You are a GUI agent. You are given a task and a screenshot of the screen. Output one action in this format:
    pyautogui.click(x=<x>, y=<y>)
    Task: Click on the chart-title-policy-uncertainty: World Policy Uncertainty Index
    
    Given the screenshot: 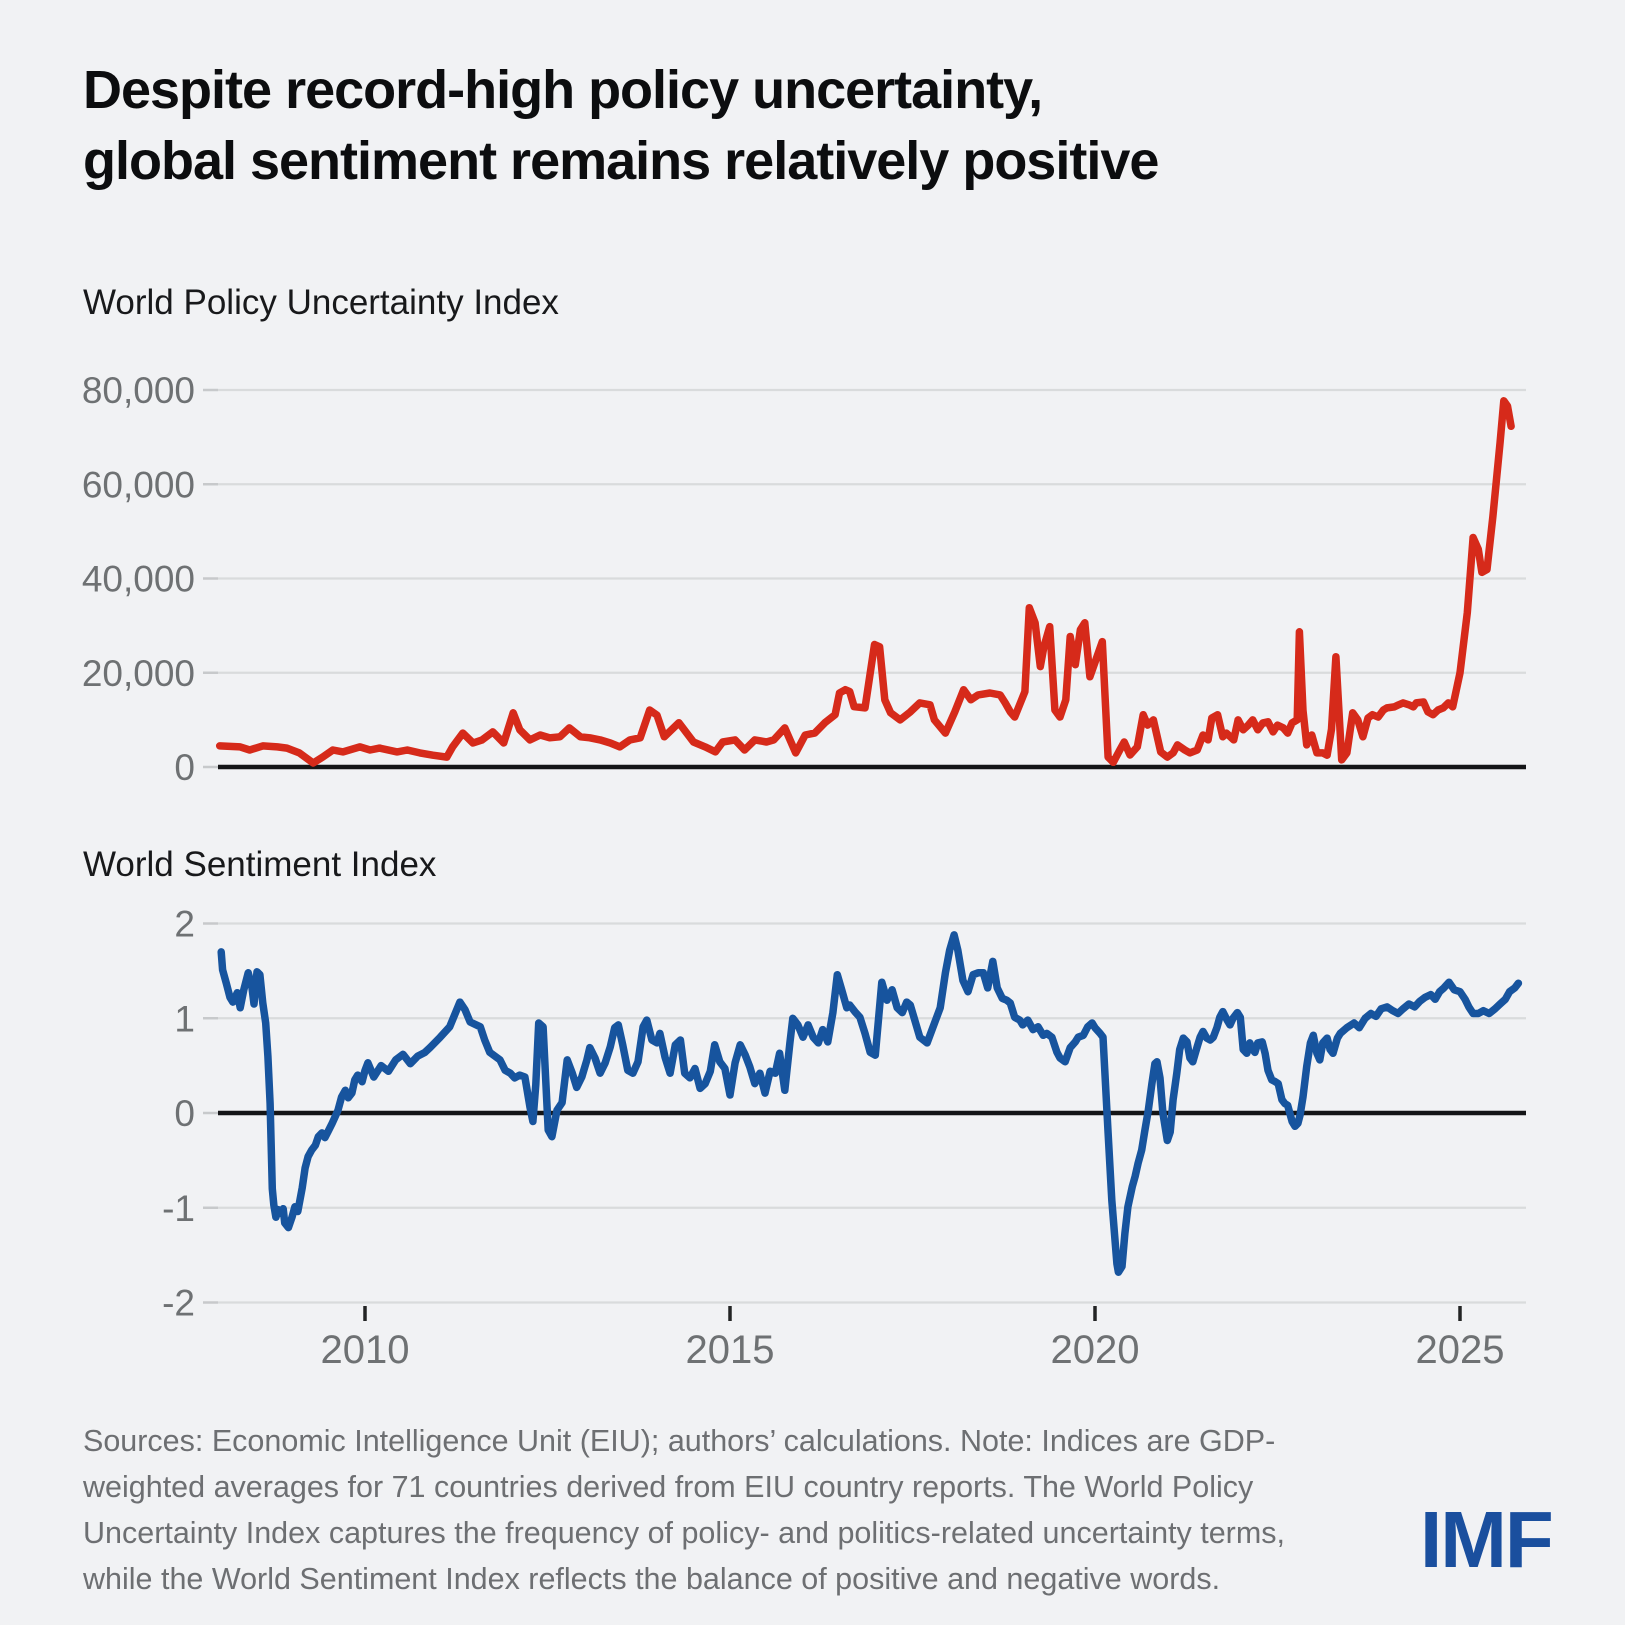 What is the action you would take?
    pyautogui.click(x=321, y=302)
    